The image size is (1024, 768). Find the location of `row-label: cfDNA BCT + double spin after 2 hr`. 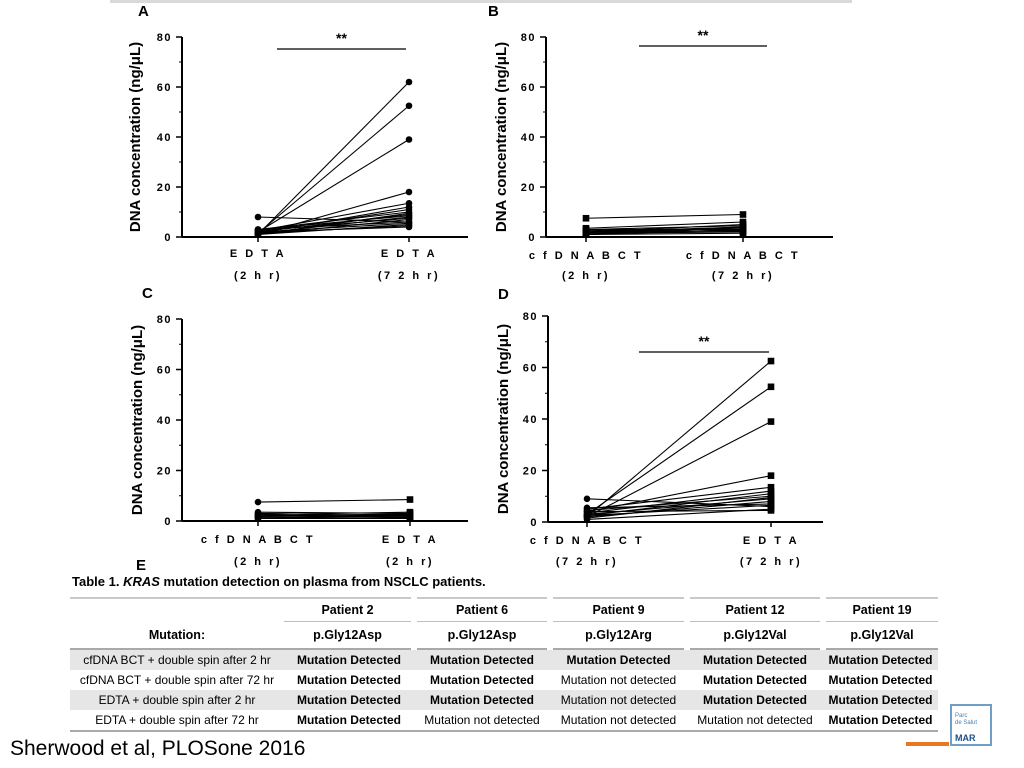

row-label: cfDNA BCT + double spin after 2 hr is located at coordinates (177, 659).